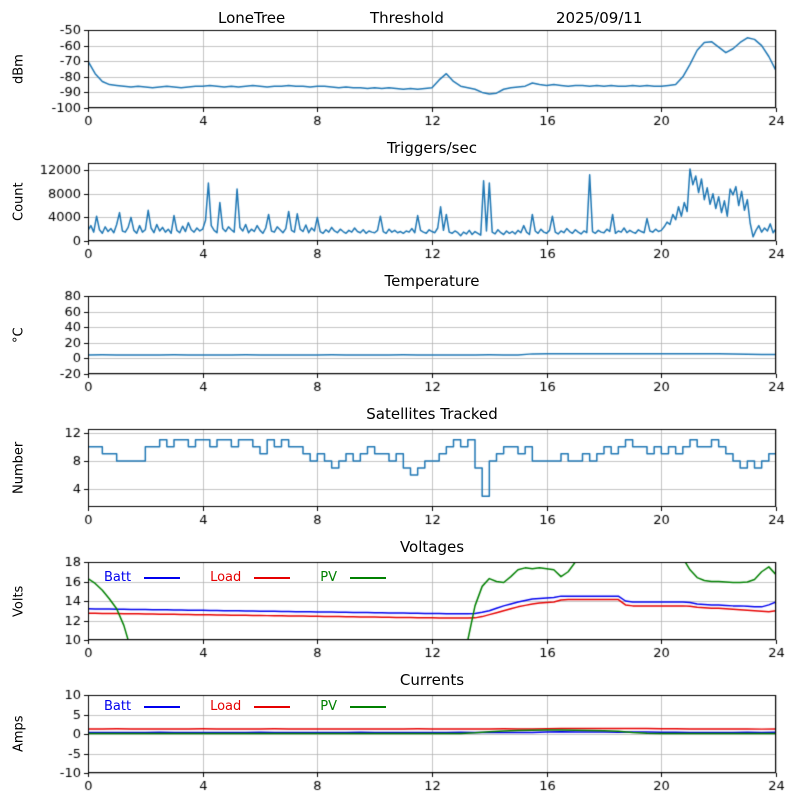 Image resolution: width=800 pixels, height=800 pixels. Describe the element at coordinates (19, 601) in the screenshot. I see `ylabel-volts: Volts` at that location.